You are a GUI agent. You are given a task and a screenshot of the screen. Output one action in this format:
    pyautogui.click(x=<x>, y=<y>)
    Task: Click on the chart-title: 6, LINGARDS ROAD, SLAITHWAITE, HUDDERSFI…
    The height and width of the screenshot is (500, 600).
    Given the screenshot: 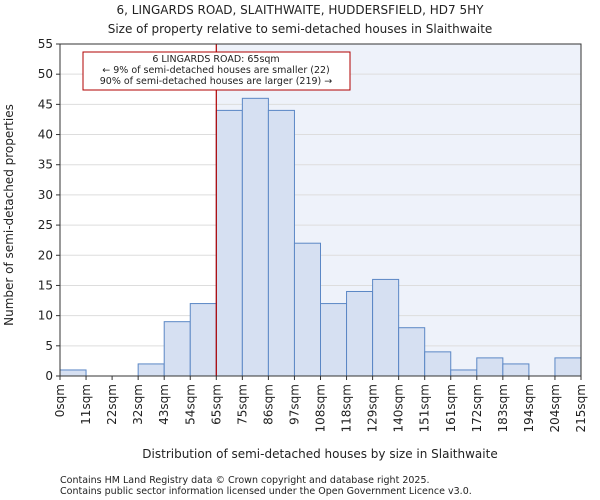 What is the action you would take?
    pyautogui.click(x=301, y=10)
    